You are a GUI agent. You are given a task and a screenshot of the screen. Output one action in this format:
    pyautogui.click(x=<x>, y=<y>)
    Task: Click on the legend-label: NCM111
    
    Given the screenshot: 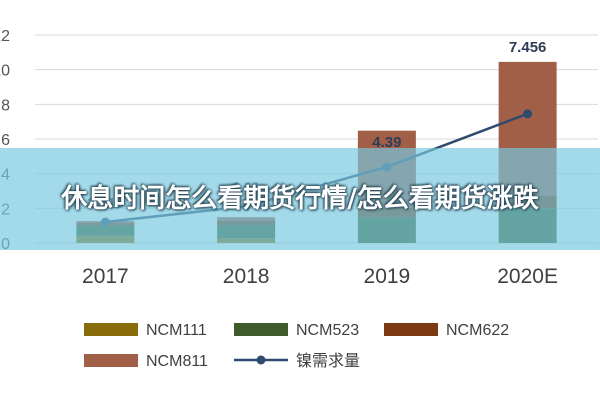 What is the action you would take?
    pyautogui.click(x=176, y=330)
    